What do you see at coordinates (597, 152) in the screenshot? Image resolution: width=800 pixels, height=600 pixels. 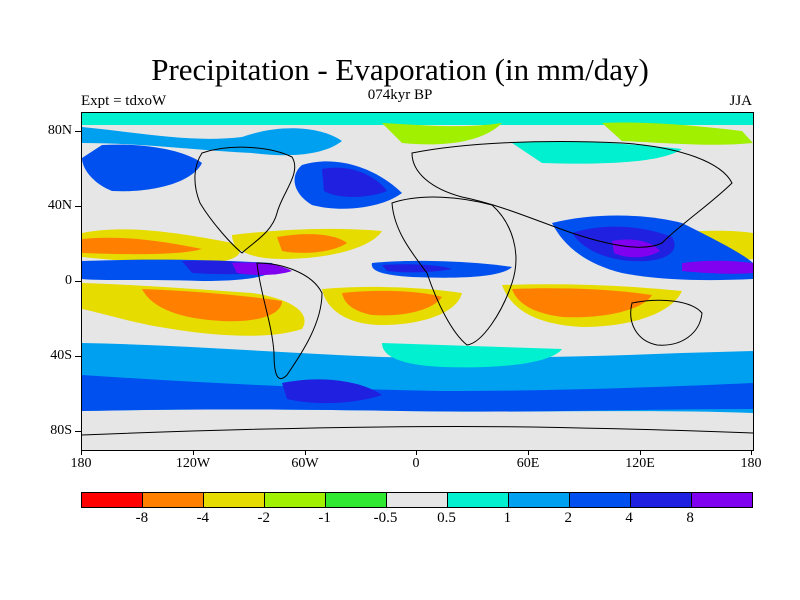 I see `siberia-cyan` at bounding box center [597, 152].